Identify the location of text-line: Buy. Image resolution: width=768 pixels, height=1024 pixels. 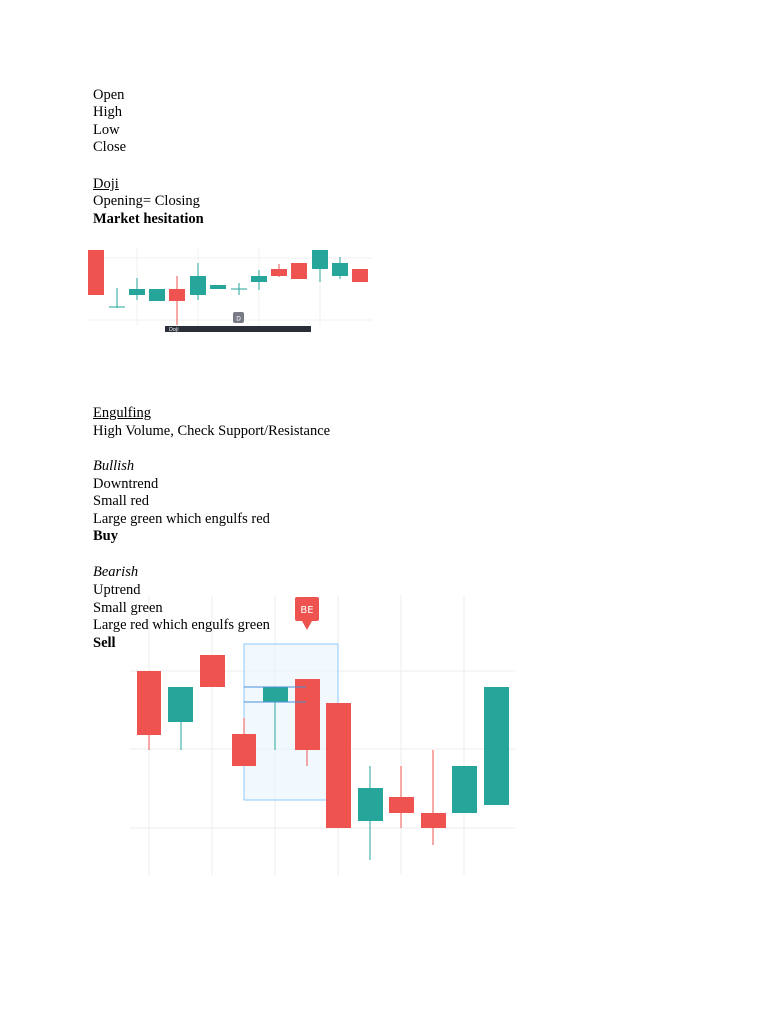
(105, 536).